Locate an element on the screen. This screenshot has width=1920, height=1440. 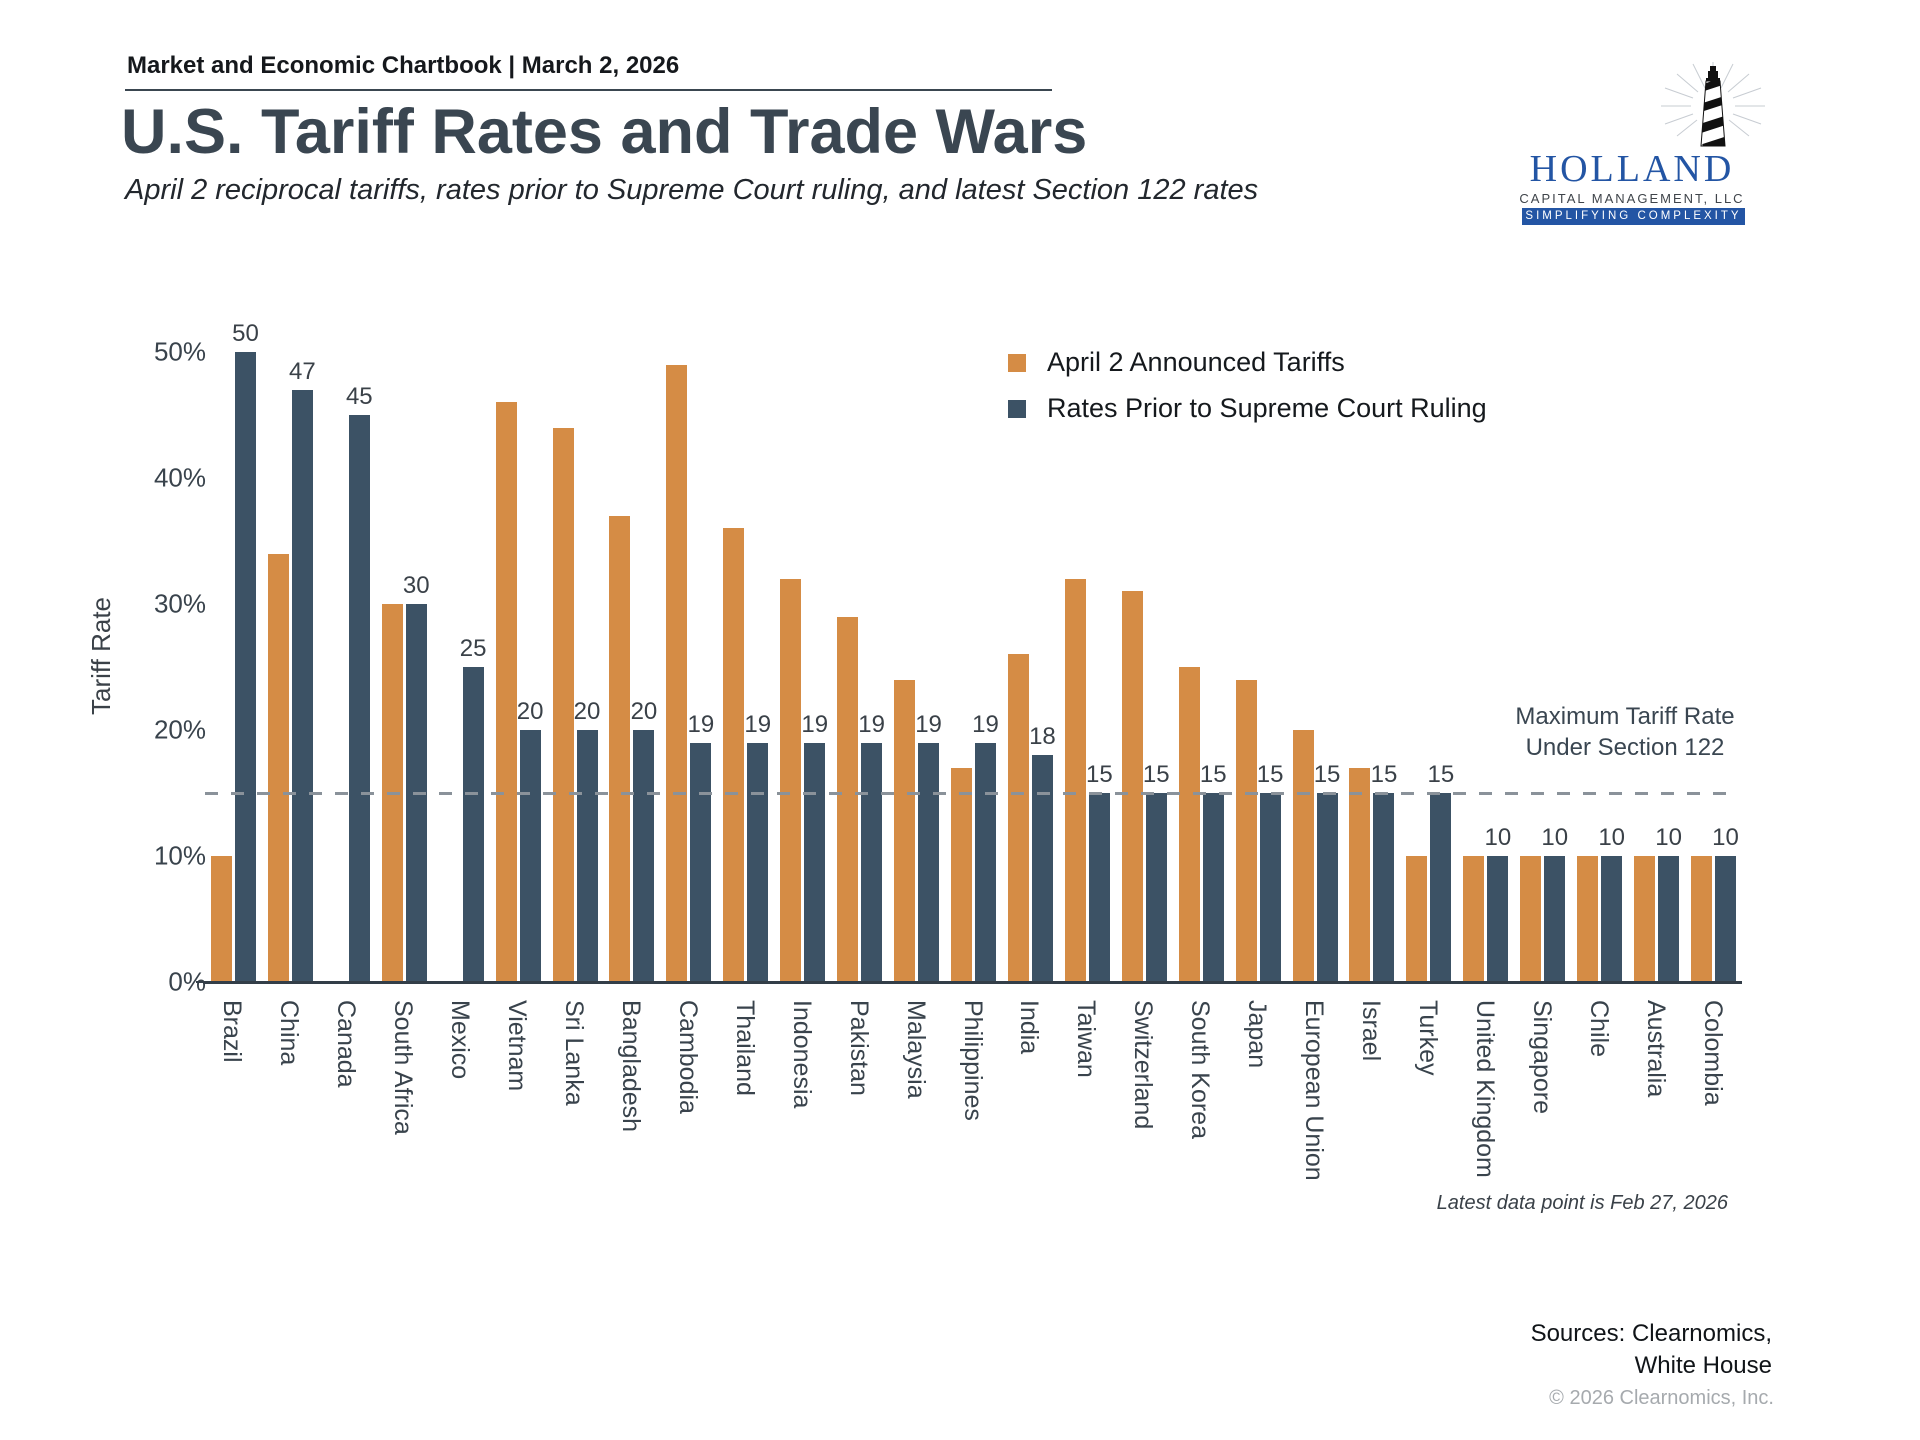
bar-april2-india is located at coordinates (1018, 818).